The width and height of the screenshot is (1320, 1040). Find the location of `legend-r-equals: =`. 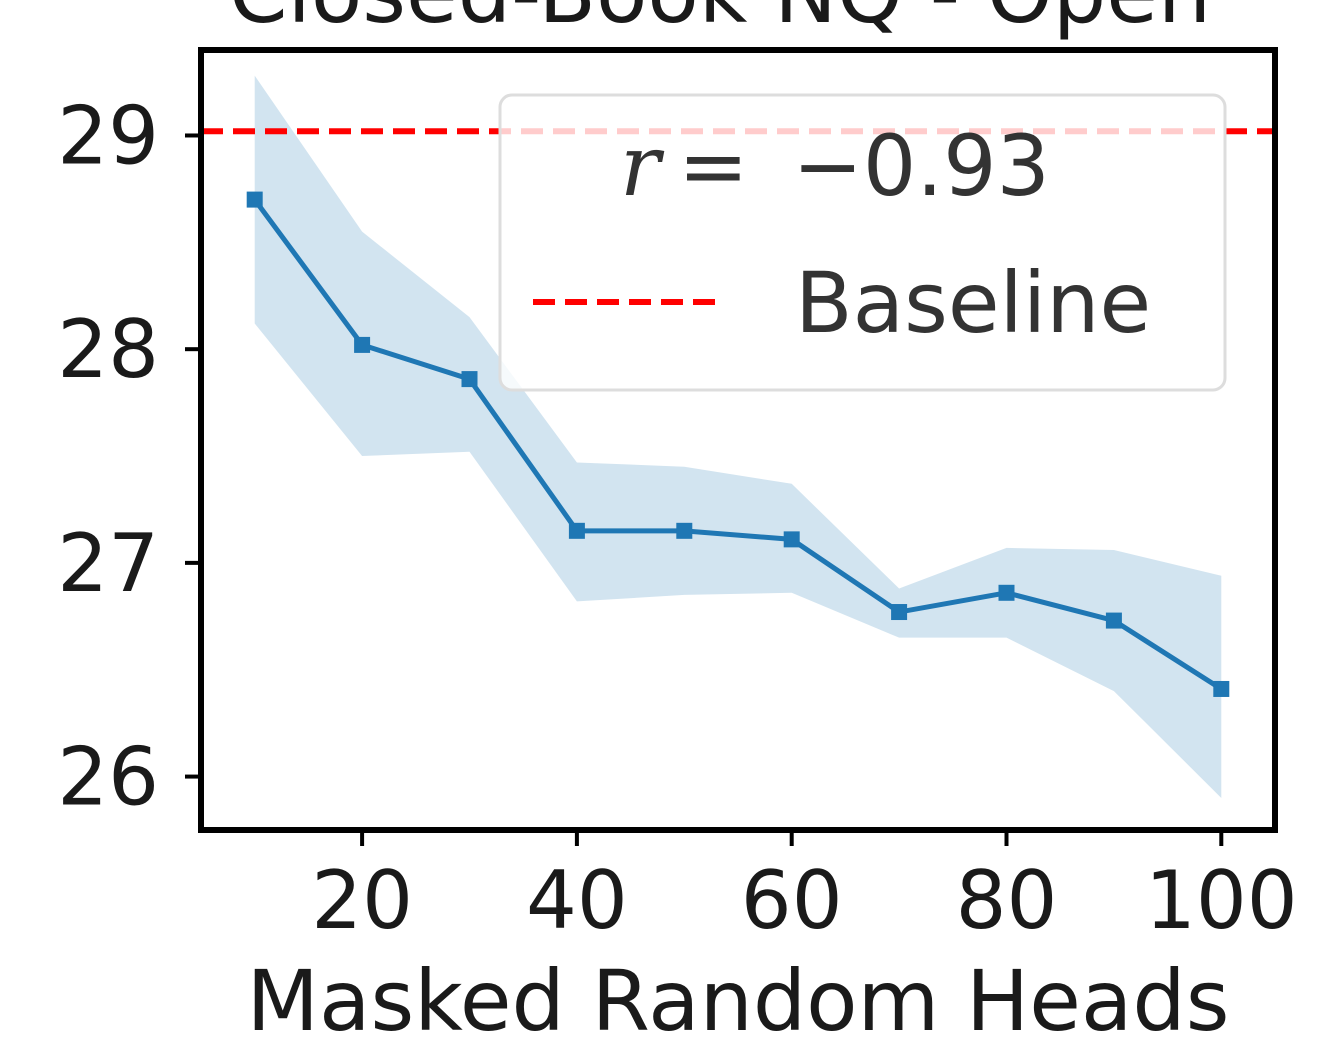

legend-r-equals: = is located at coordinates (713, 166).